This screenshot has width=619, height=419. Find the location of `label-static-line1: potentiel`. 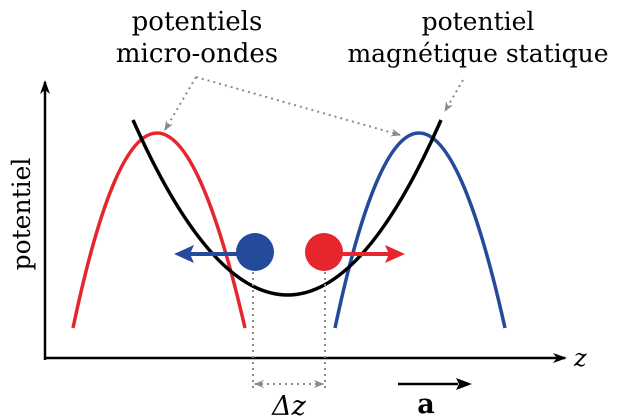

label-static-line1: potentiel is located at coordinates (478, 21).